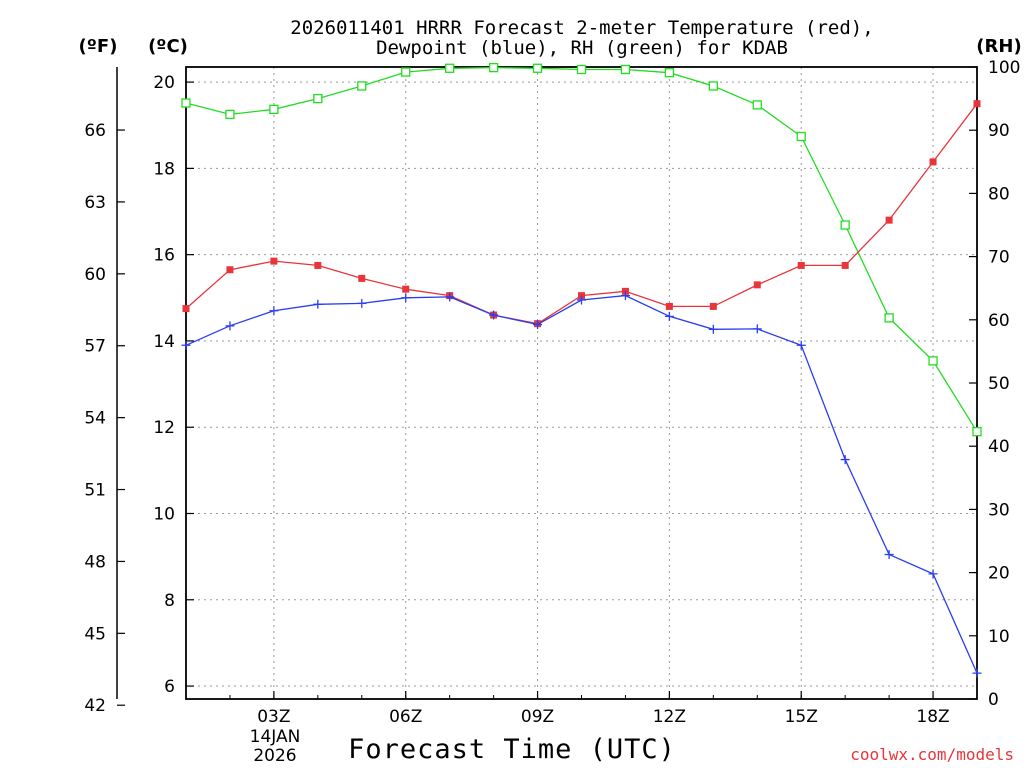 Image resolution: width=1024 pixels, height=768 pixels. What do you see at coordinates (274, 756) in the screenshot?
I see `date-label-year: 2026` at bounding box center [274, 756].